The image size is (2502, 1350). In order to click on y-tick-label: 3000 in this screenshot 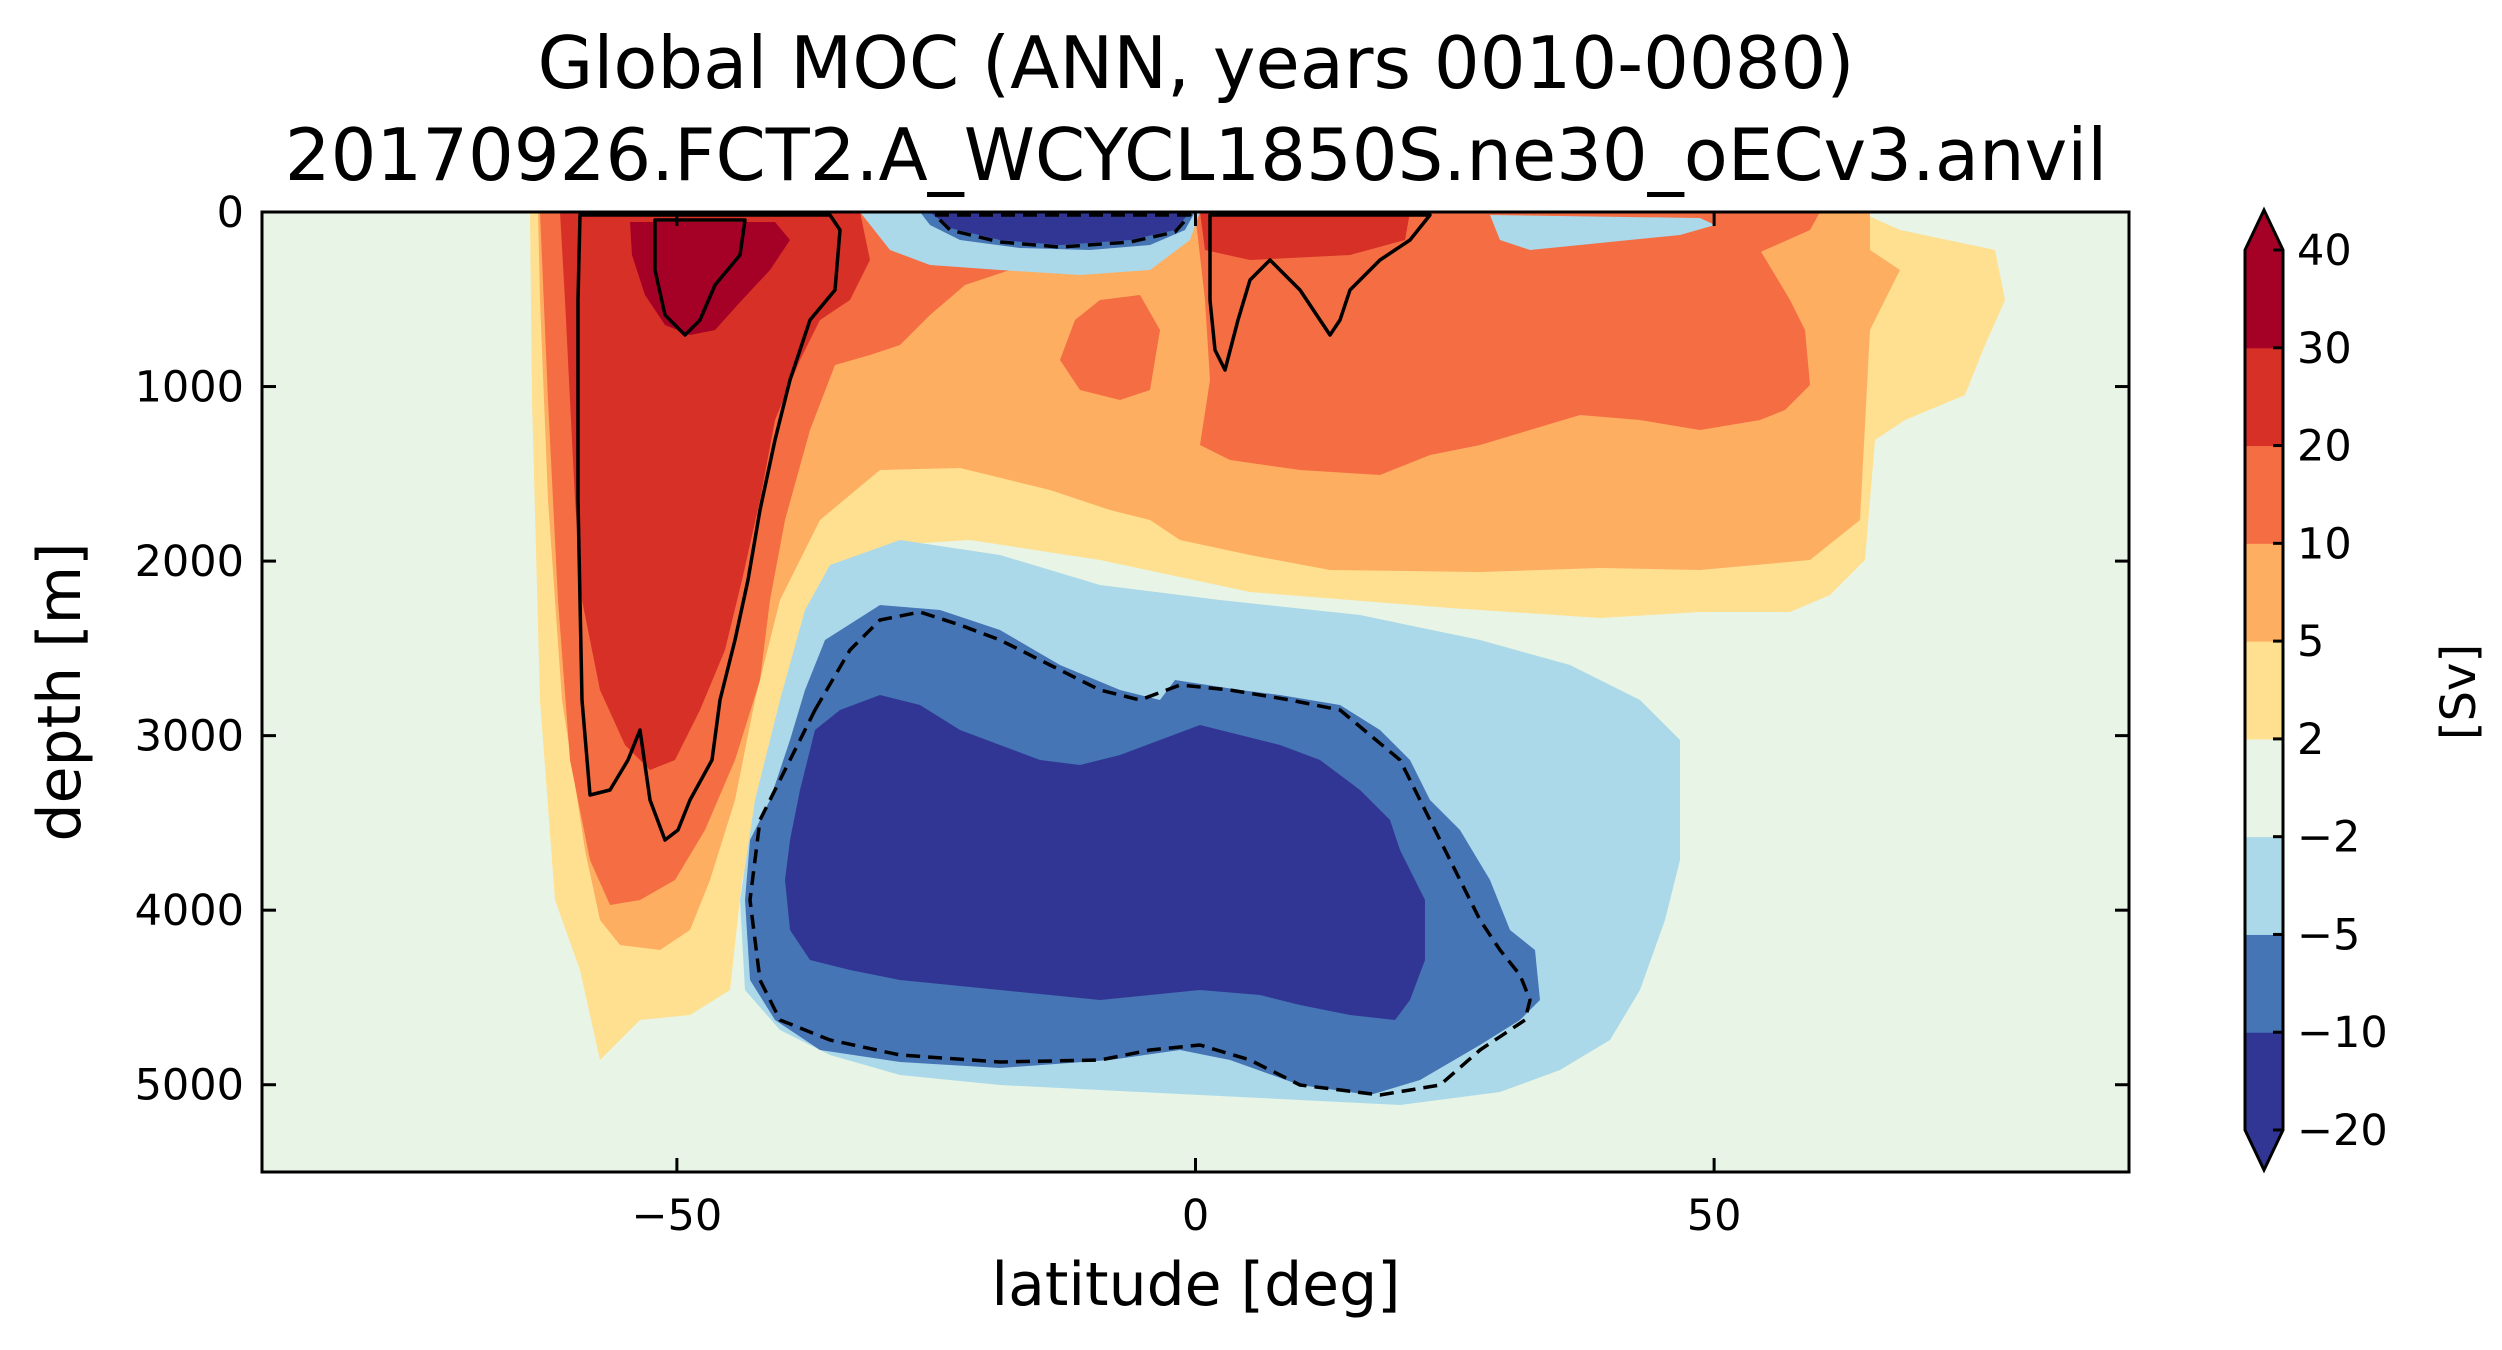, I will do `click(189, 737)`.